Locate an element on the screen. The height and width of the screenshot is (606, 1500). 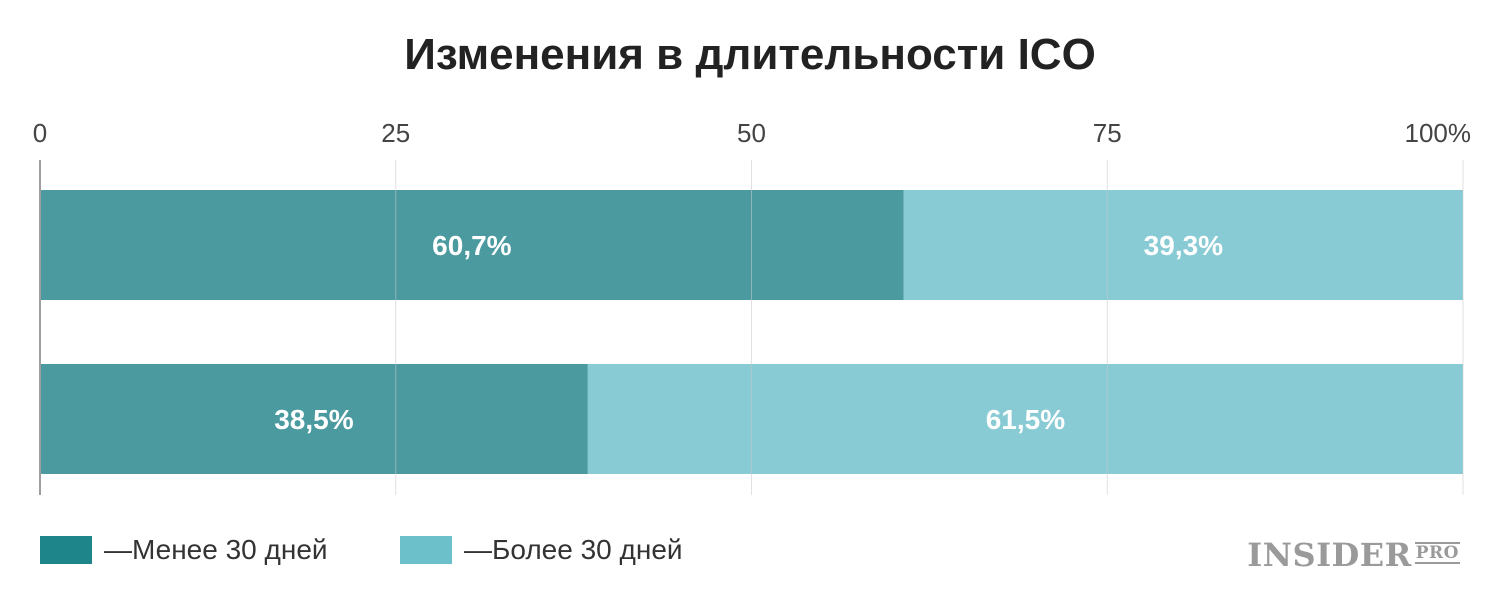
insider-pro-logo: INSIDER PRO is located at coordinates (1353, 555).